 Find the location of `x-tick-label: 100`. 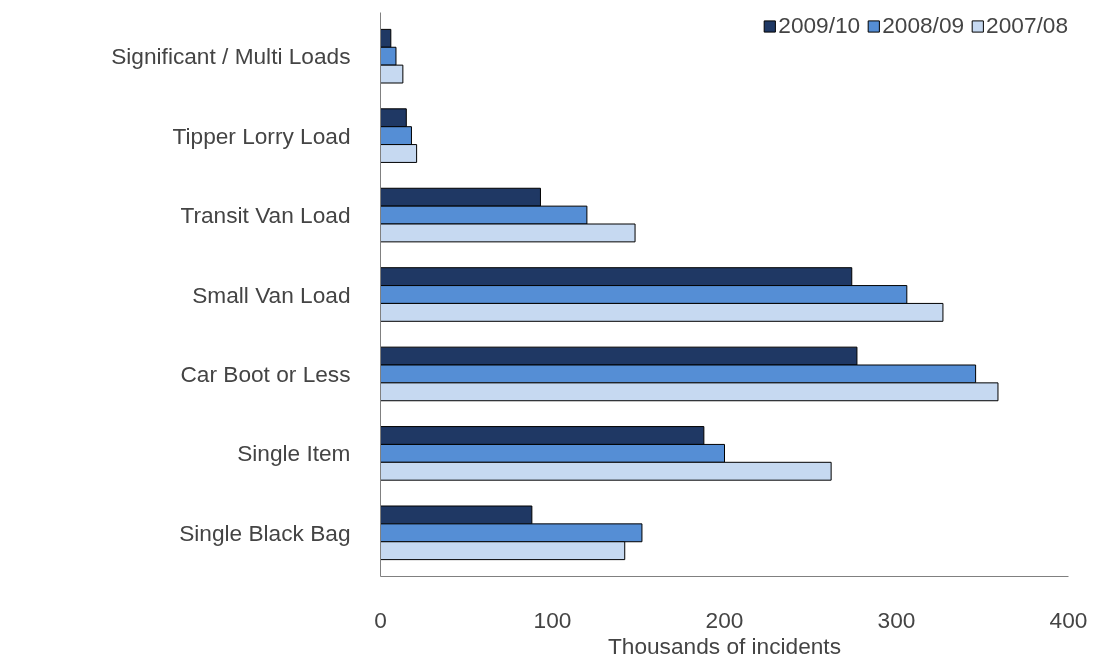

x-tick-label: 100 is located at coordinates (552, 619).